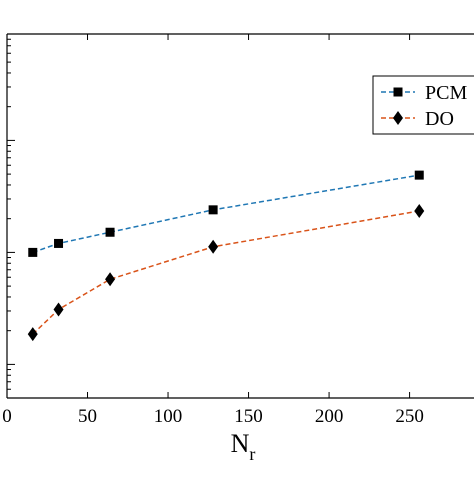 Image resolution: width=474 pixels, height=479 pixels. What do you see at coordinates (87, 416) in the screenshot?
I see `x-tick-label: 50` at bounding box center [87, 416].